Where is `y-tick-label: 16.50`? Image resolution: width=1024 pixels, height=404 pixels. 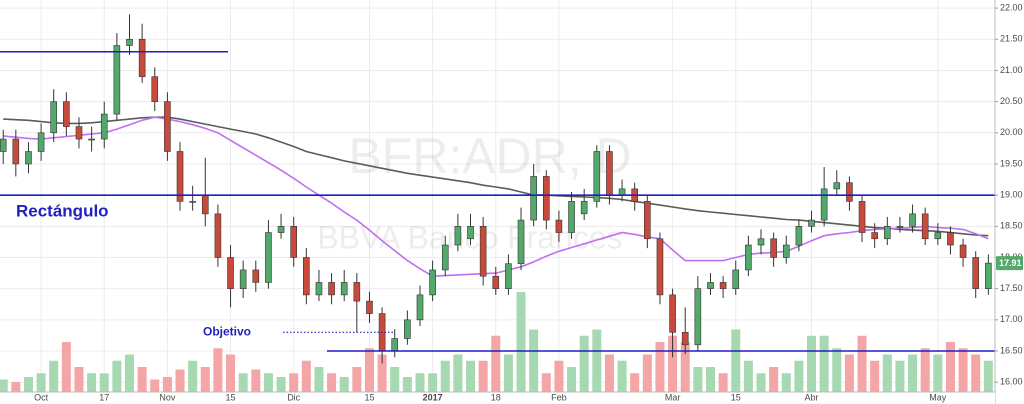 y-tick-label: 16.50 is located at coordinates (1011, 350).